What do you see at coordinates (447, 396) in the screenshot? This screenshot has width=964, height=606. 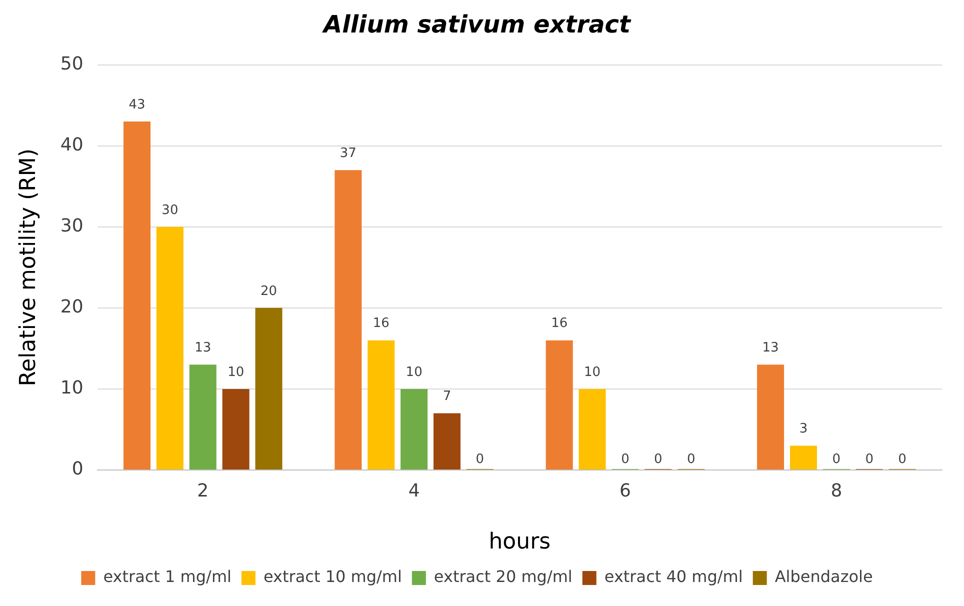 I see `data-label: 7` at bounding box center [447, 396].